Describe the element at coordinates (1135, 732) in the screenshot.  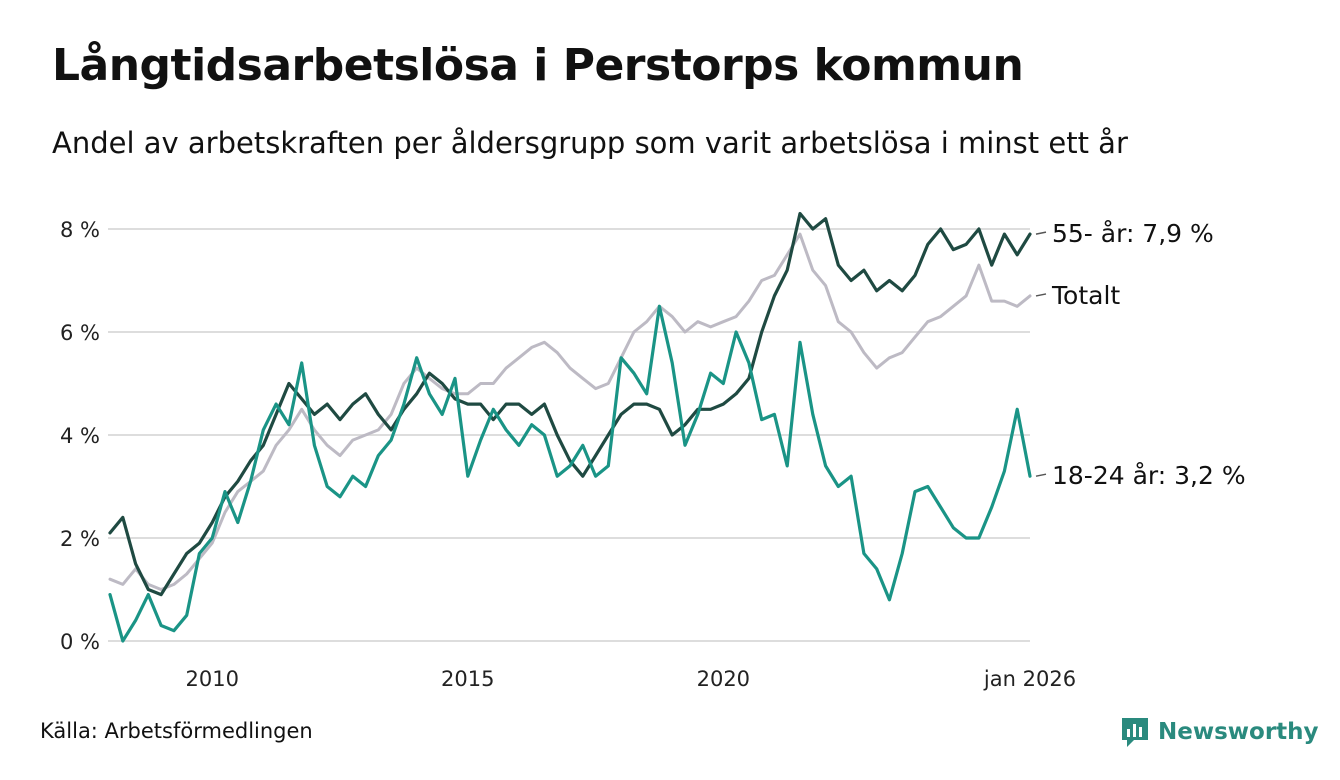
I see `newsworthy-logo-icon` at that location.